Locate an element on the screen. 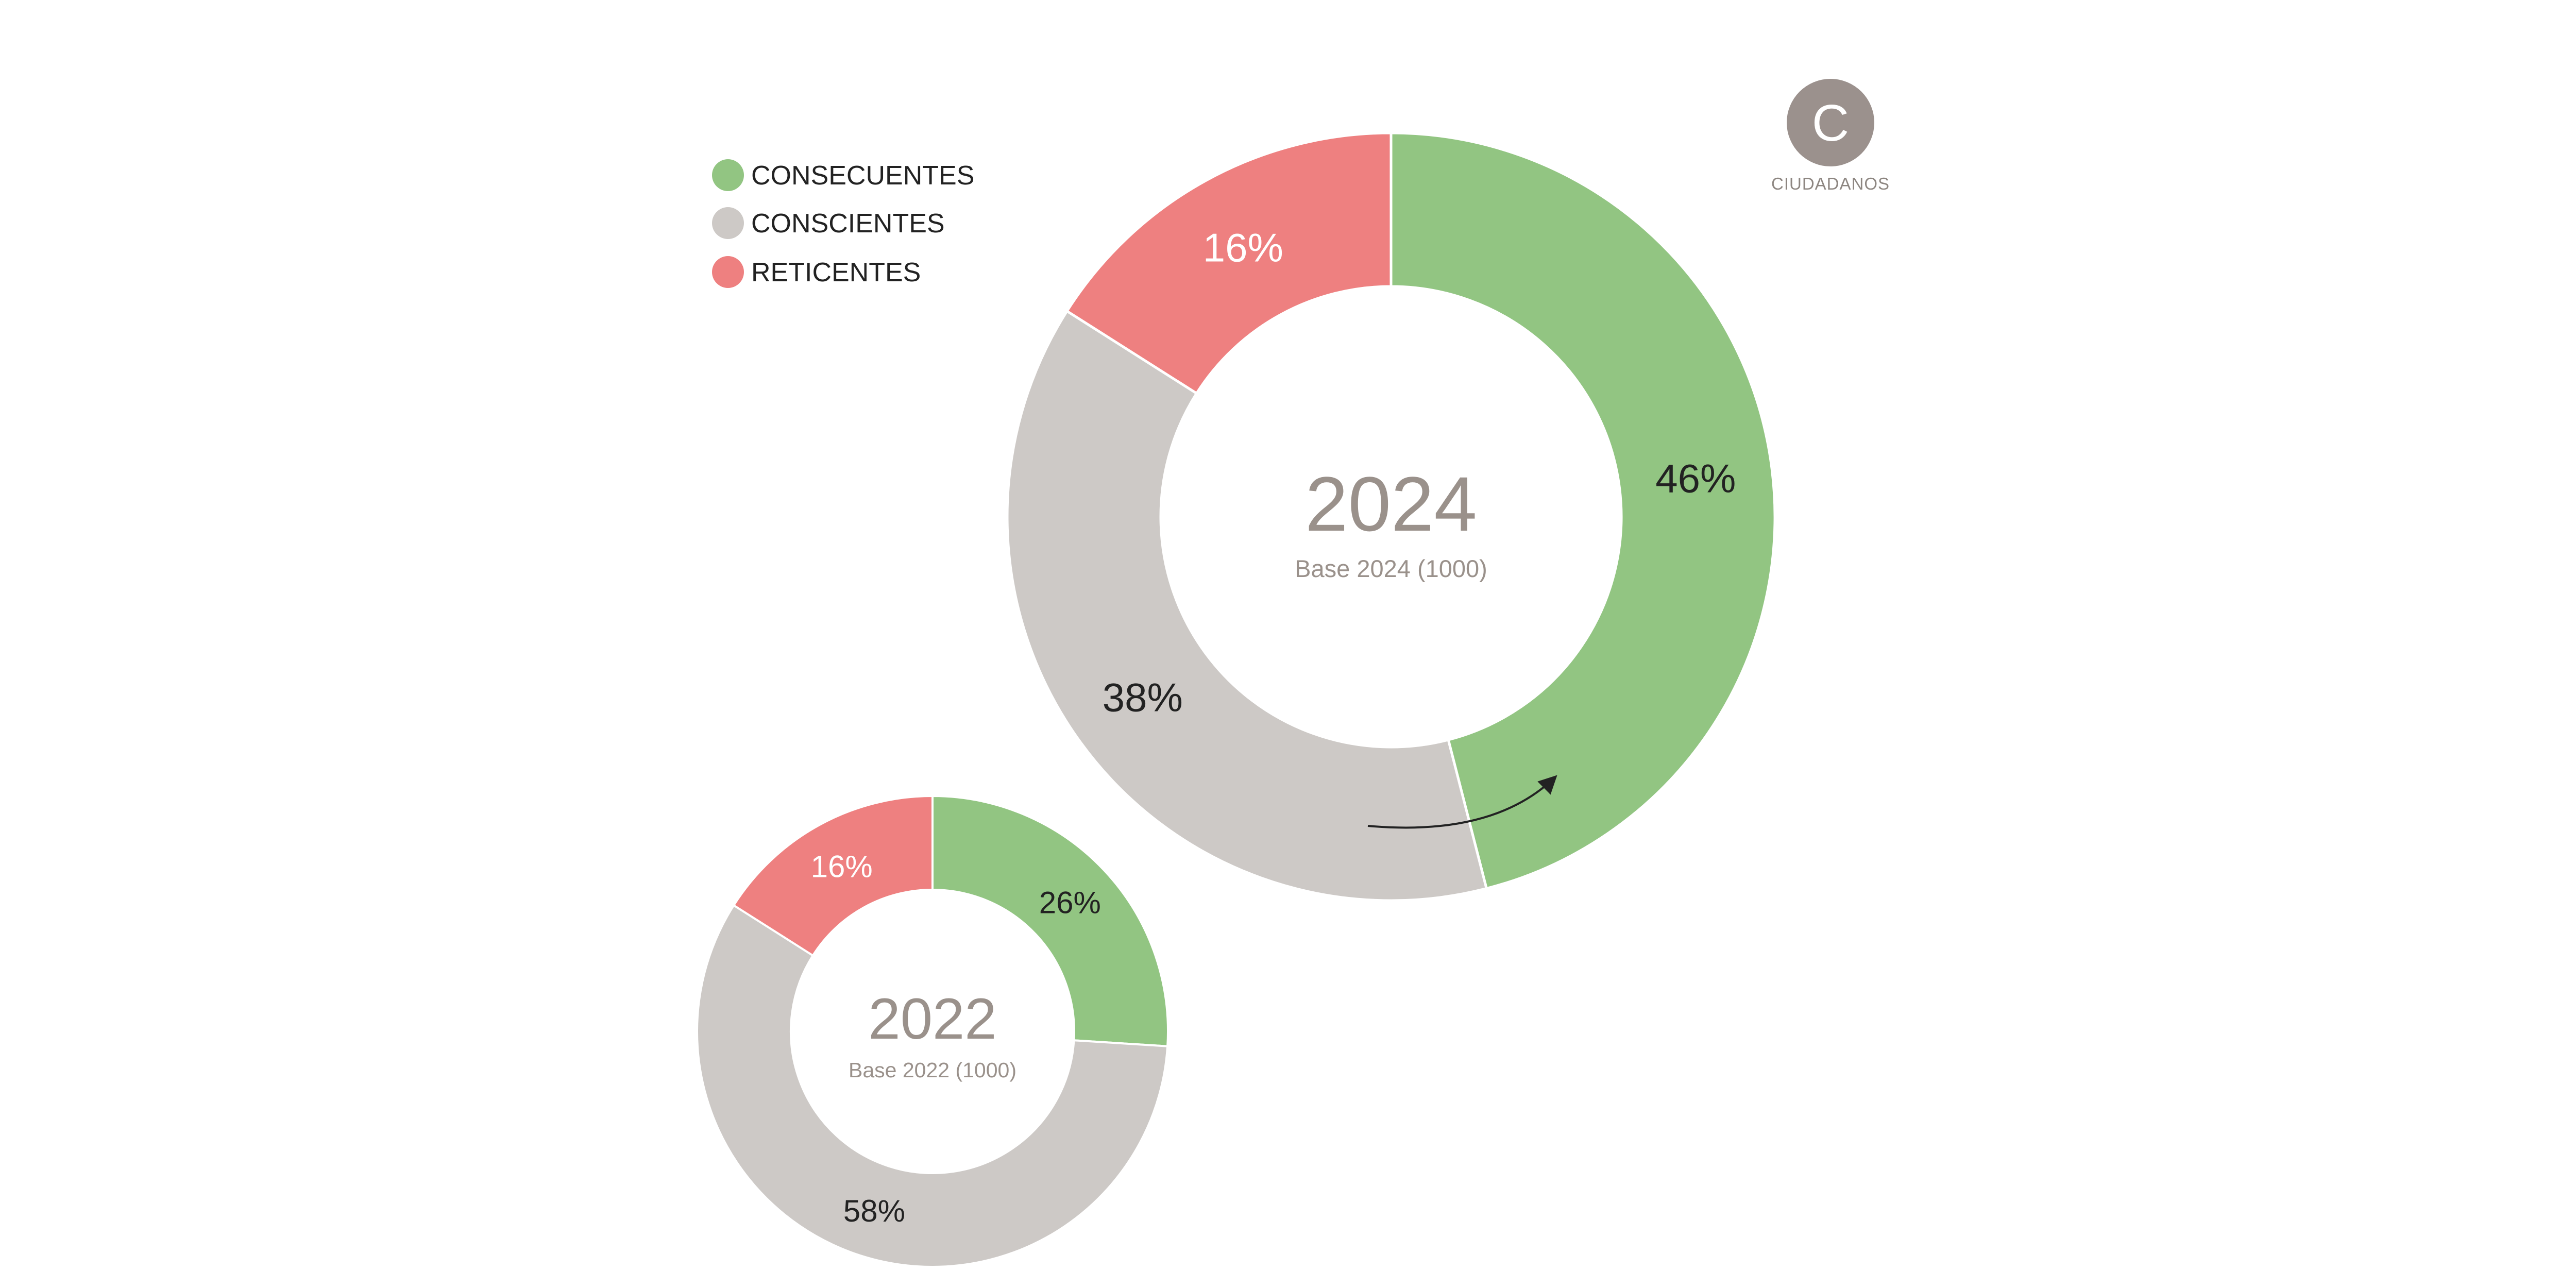  legend-swatch-reticentes is located at coordinates (728, 272).